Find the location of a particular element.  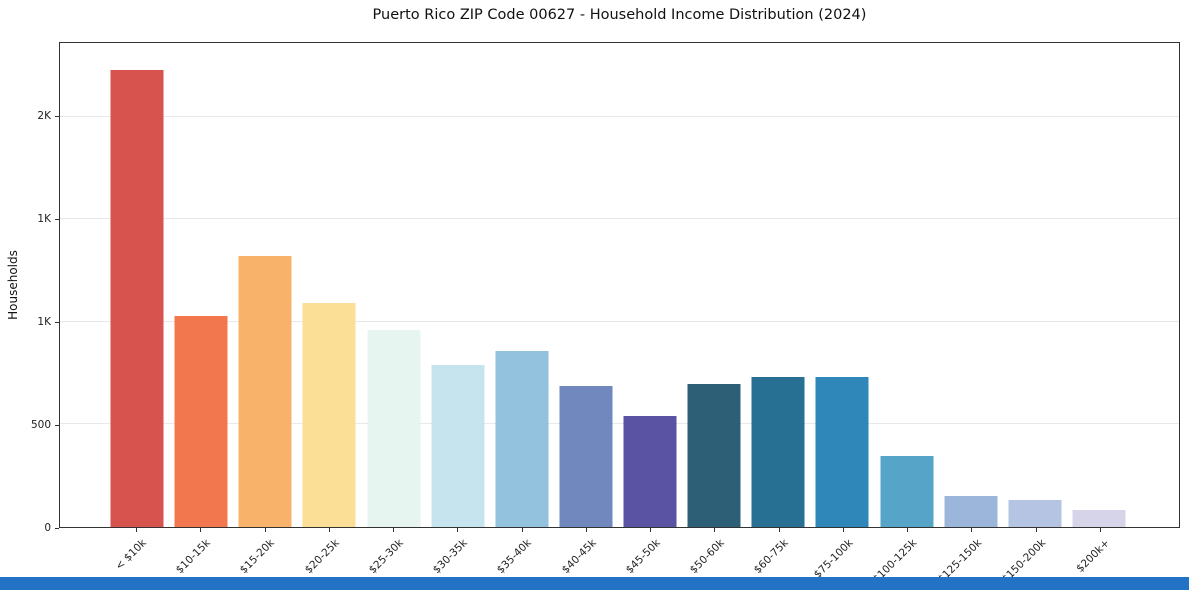

x-tick-label: $10-15k is located at coordinates (193, 557).